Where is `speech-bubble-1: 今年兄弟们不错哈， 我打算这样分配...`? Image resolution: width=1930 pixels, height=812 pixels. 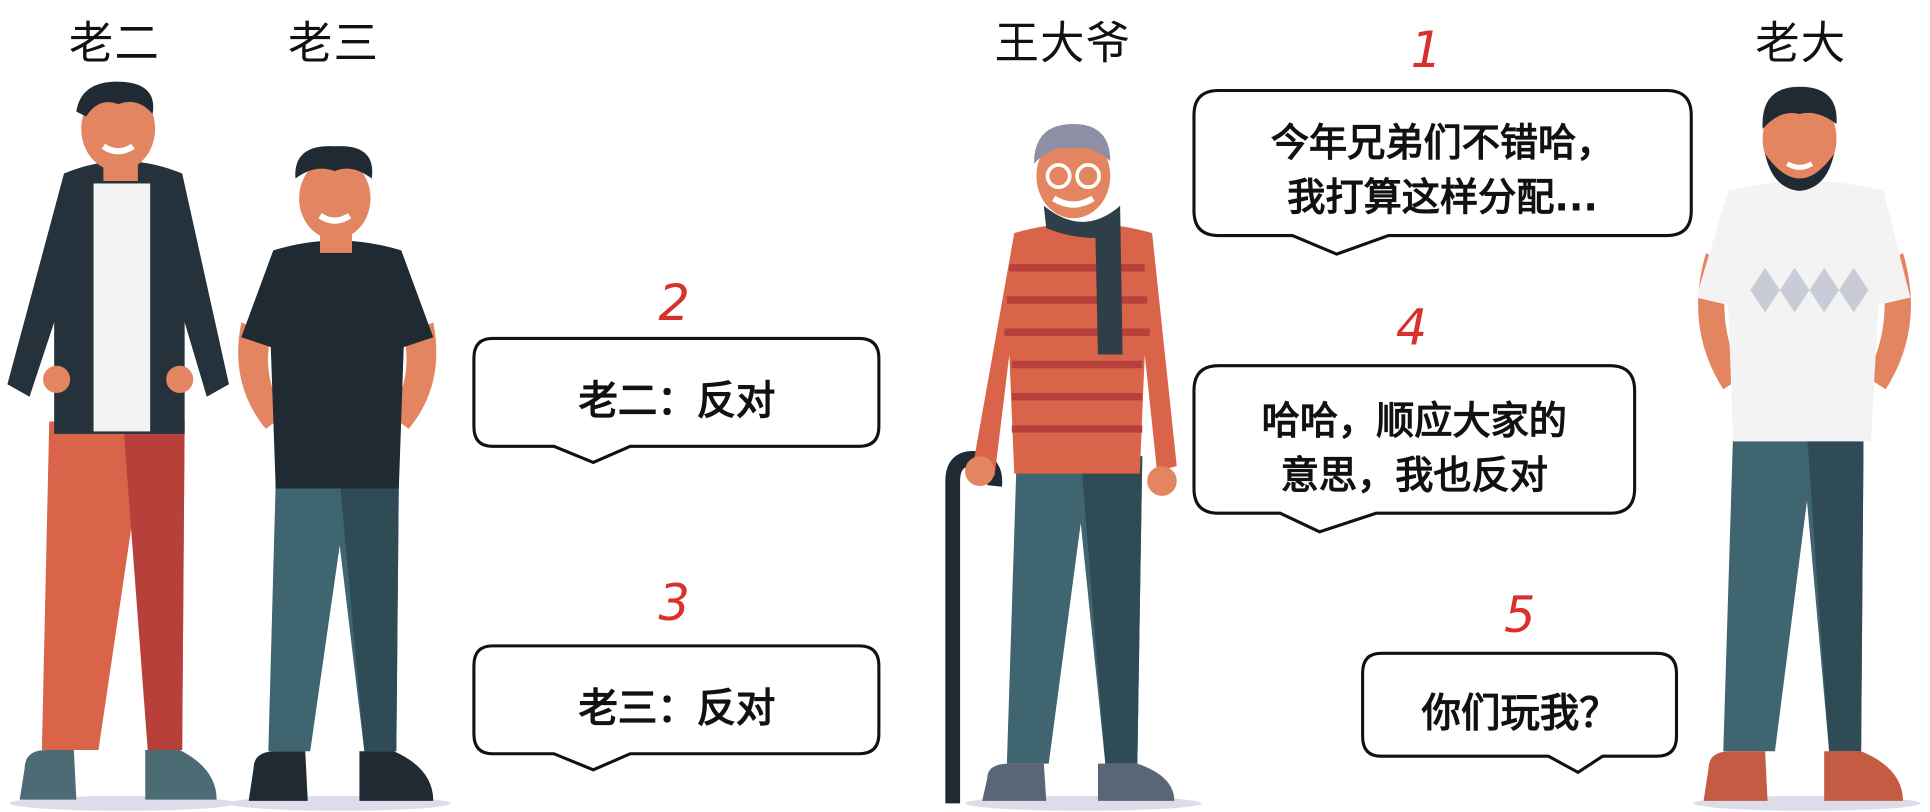 speech-bubble-1: 今年兄弟们不错哈， 我打算这样分配... is located at coordinates (1443, 173).